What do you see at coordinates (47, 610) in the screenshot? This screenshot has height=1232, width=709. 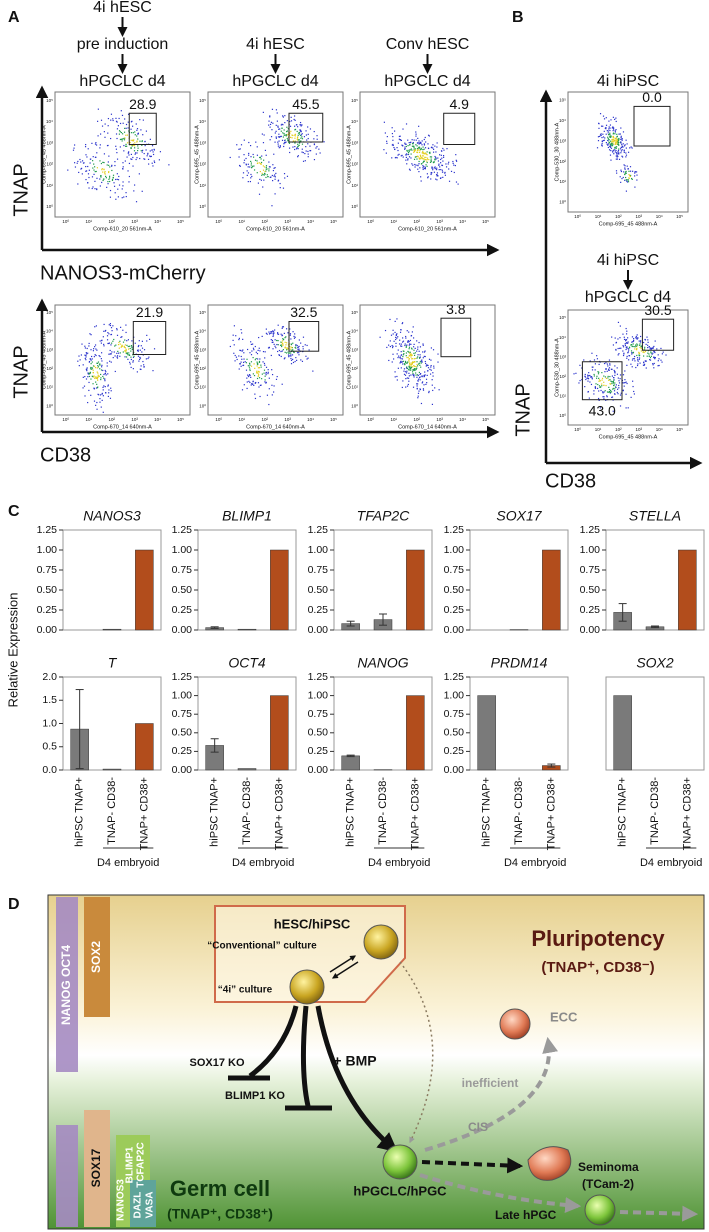 I see `y-tick-label: 0.25` at bounding box center [47, 610].